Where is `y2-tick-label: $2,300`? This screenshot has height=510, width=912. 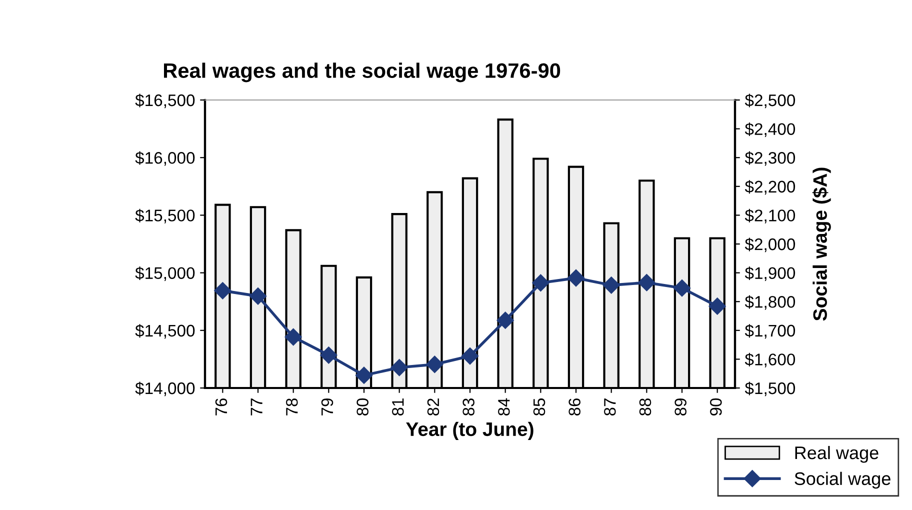 y2-tick-label: $2,300 is located at coordinates (770, 158).